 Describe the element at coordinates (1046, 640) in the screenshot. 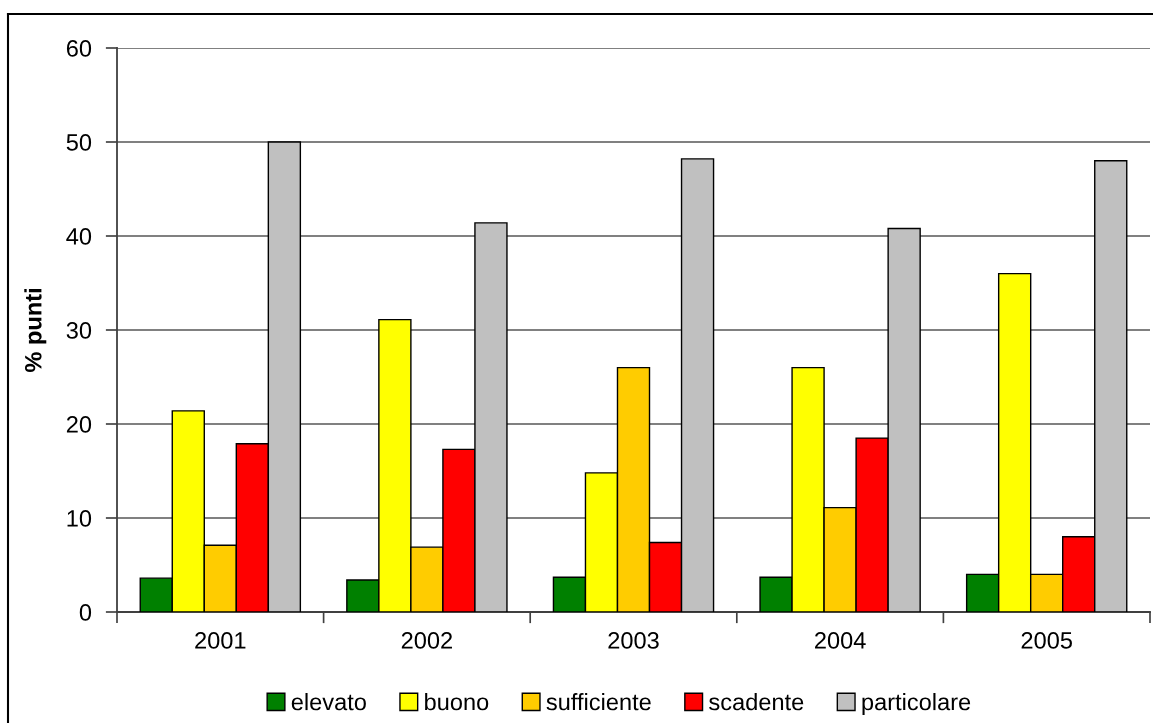

I see `x-tick-label: 2005` at that location.